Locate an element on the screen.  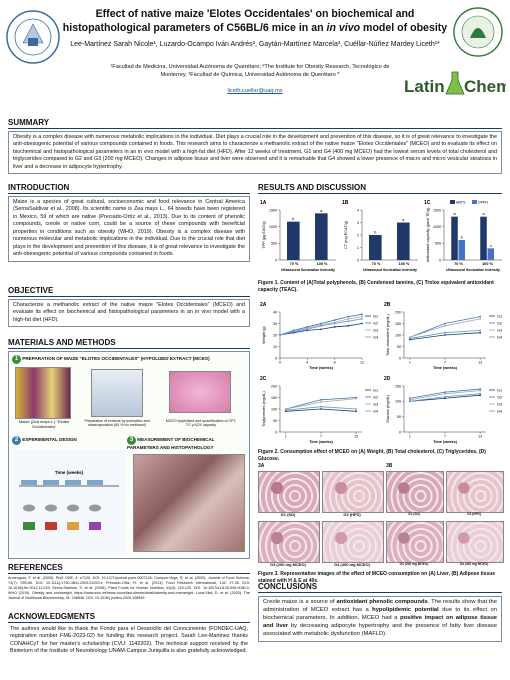
experimental-design: Time (weeks) is located at coordinates (69, 502).